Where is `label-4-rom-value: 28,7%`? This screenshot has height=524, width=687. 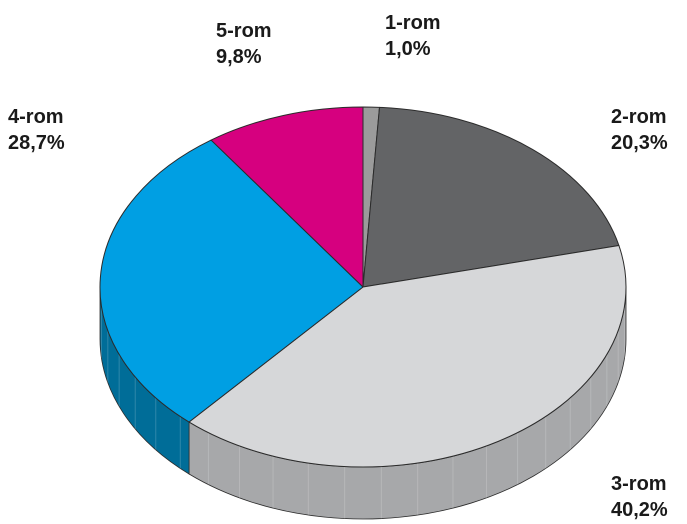
label-4-rom-value: 28,7% is located at coordinates (36, 143).